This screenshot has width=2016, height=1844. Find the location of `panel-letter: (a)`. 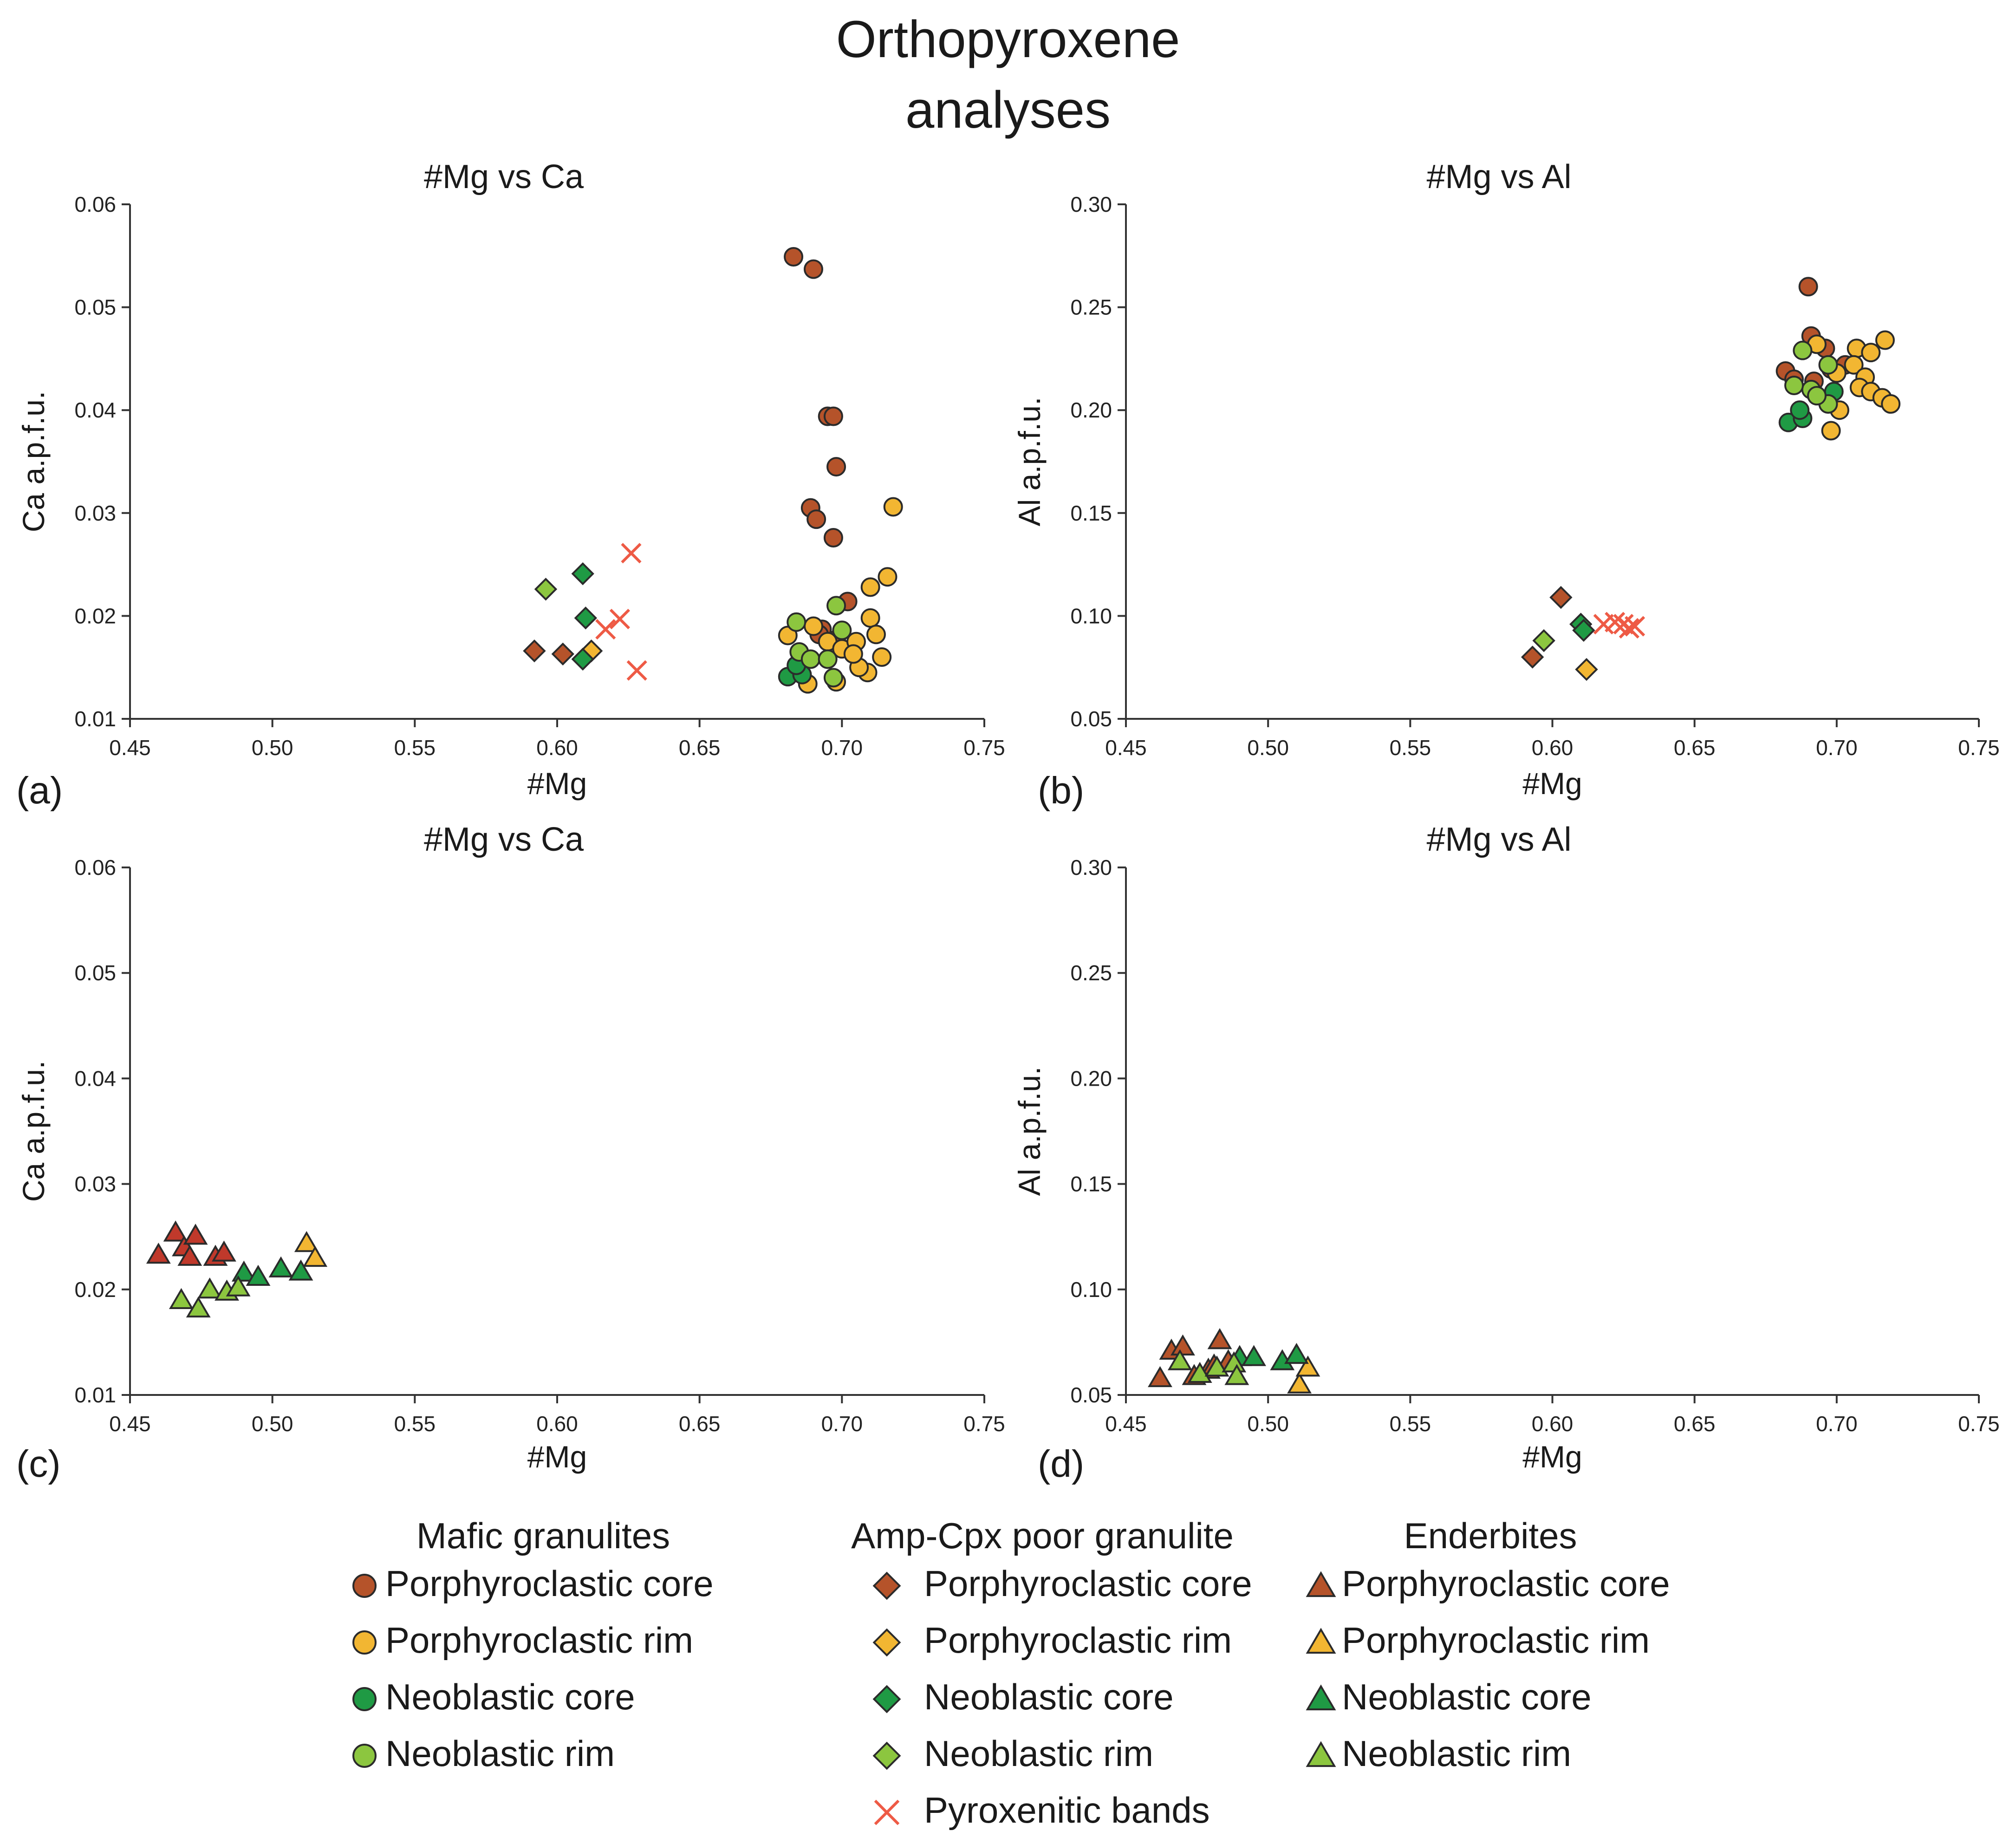

panel-letter: (a) is located at coordinates (40, 790).